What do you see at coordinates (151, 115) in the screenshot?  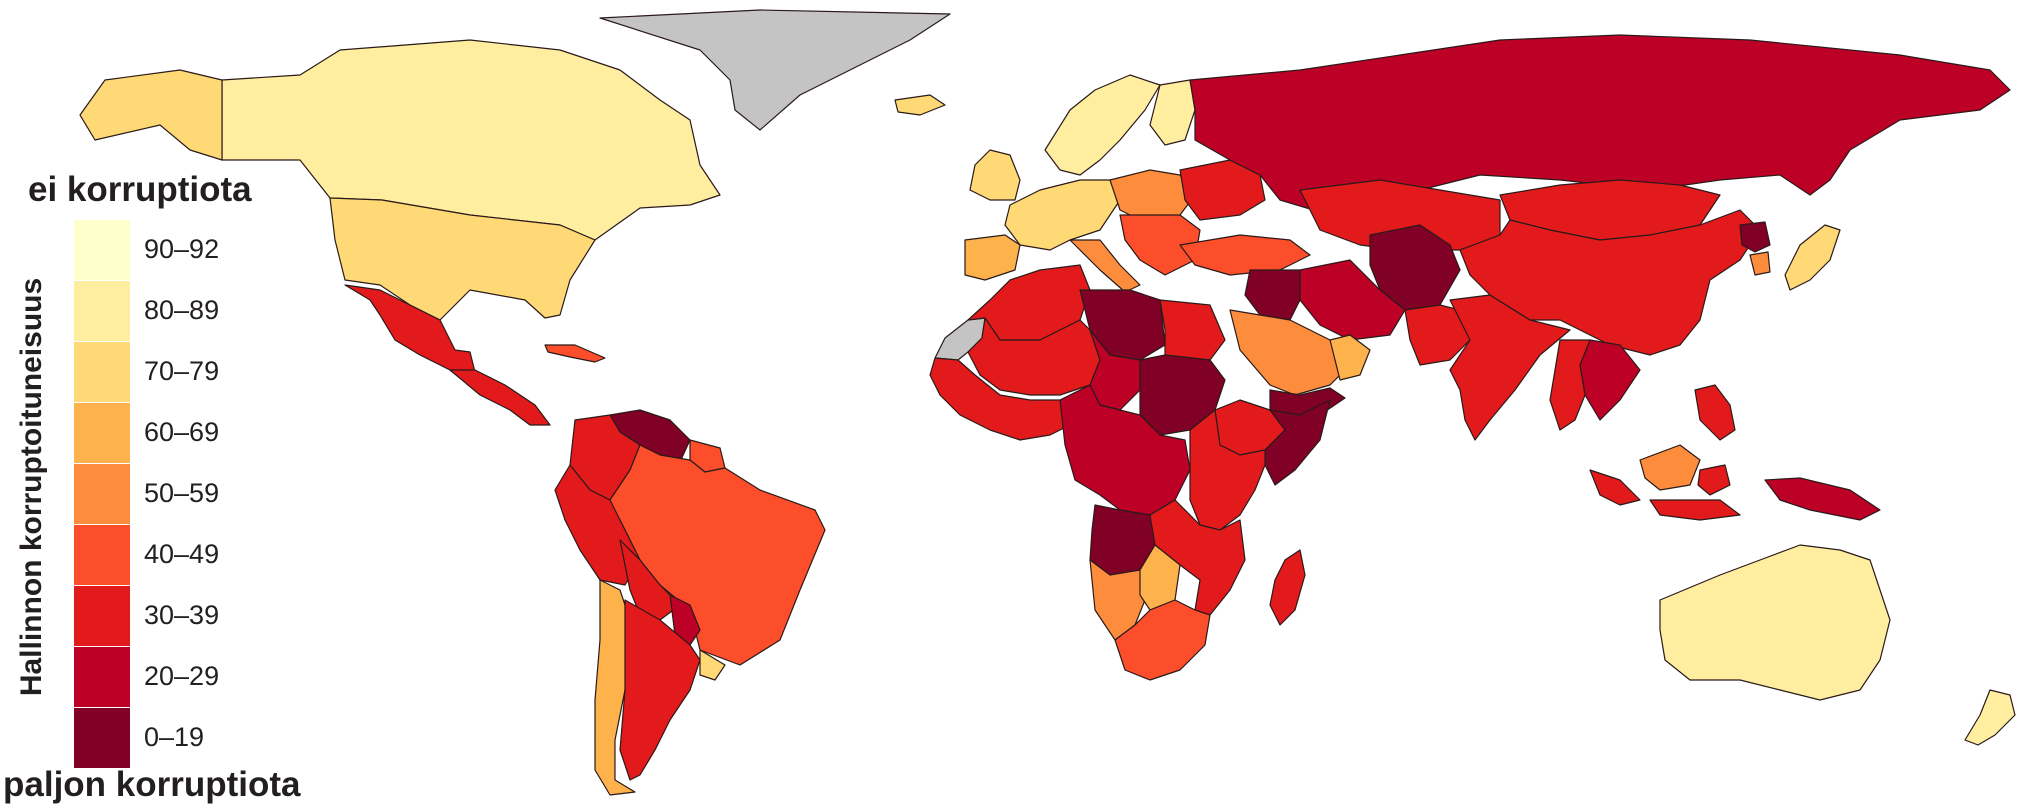 I see `region-alaska` at bounding box center [151, 115].